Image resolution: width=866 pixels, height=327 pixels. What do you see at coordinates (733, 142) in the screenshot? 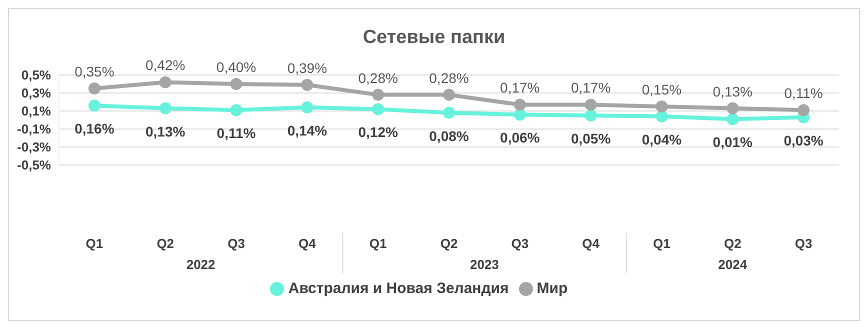
I see `data-label: 0,01%` at bounding box center [733, 142].